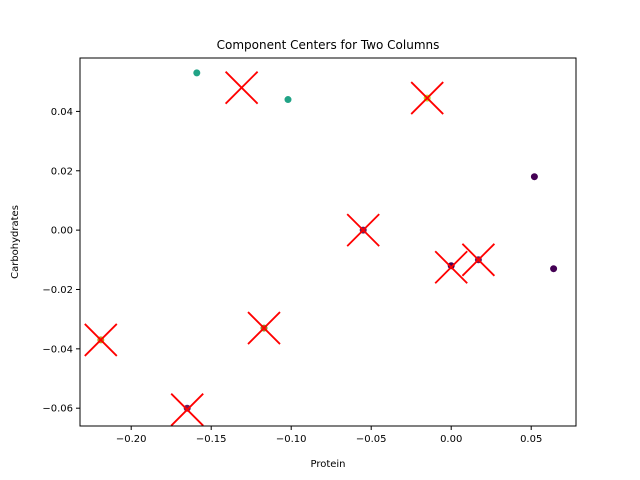 Image resolution: width=640 pixels, height=480 pixels. Describe the element at coordinates (62, 231) in the screenshot. I see `y-tick-label: 0.00` at that location.